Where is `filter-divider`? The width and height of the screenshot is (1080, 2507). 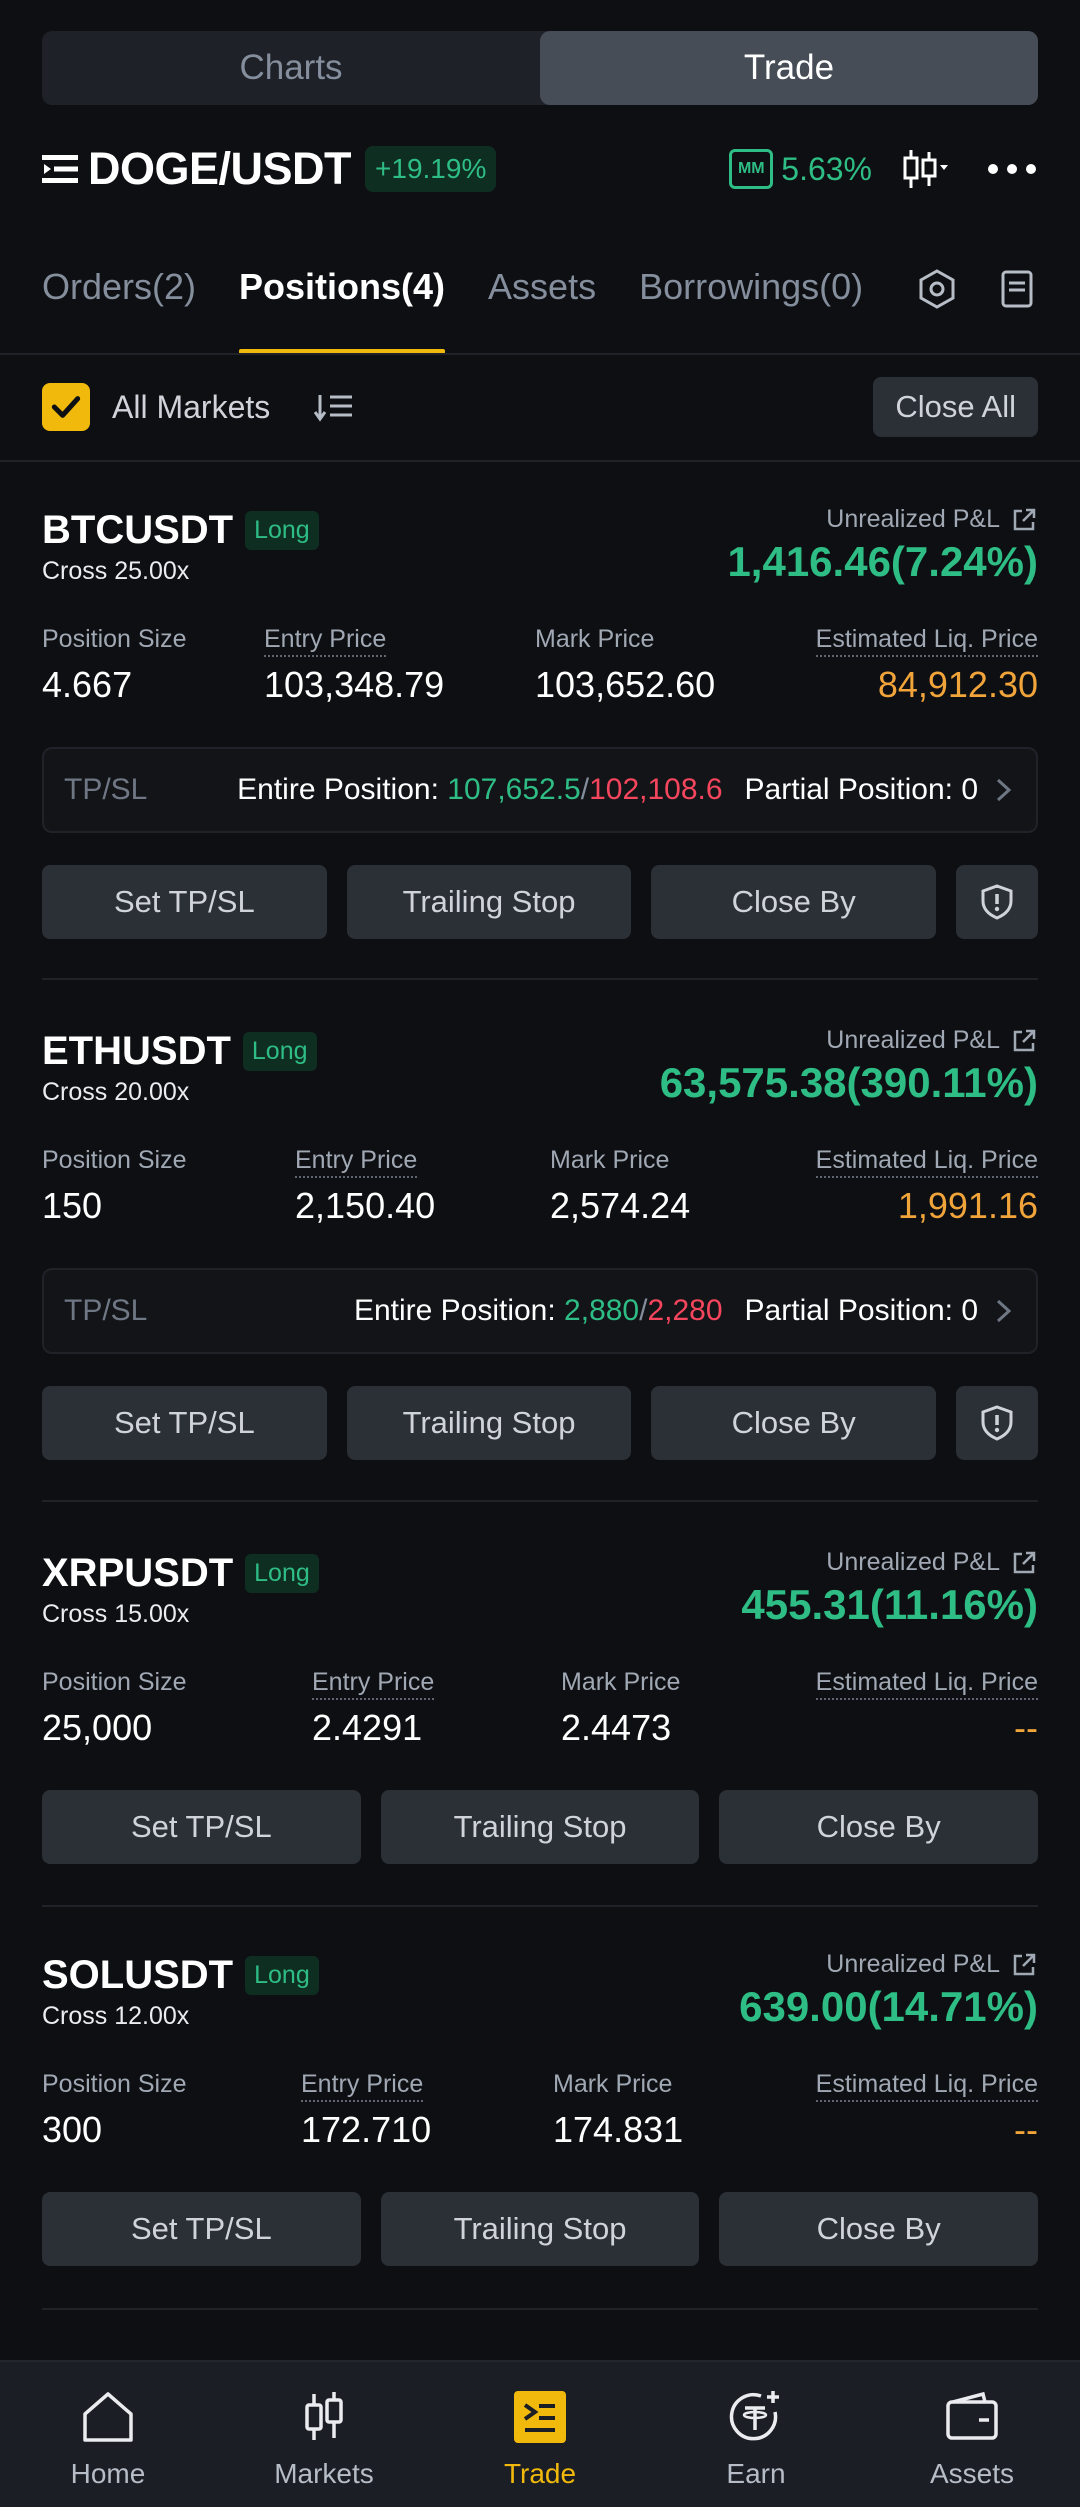
filter-divider is located at coordinates (540, 461).